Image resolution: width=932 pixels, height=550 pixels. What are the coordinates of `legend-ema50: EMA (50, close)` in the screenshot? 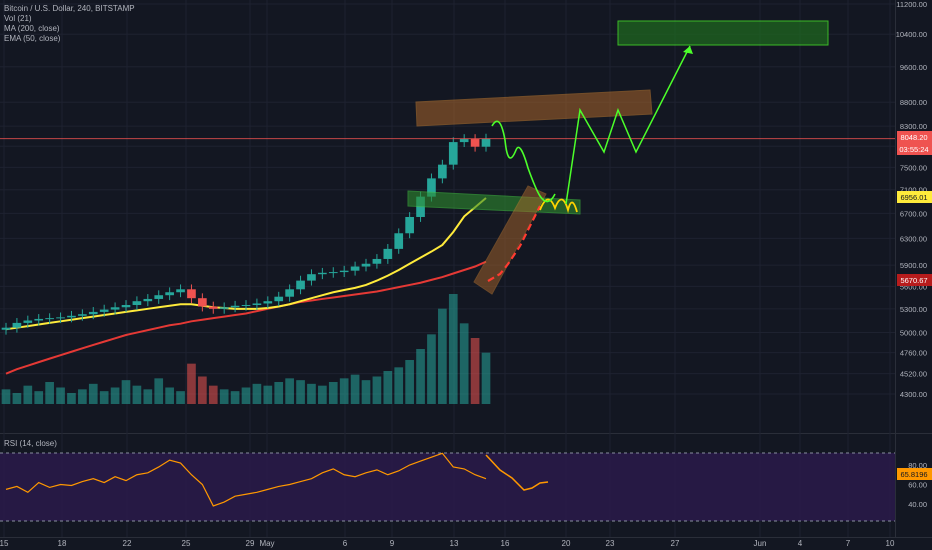 It's located at (32, 38).